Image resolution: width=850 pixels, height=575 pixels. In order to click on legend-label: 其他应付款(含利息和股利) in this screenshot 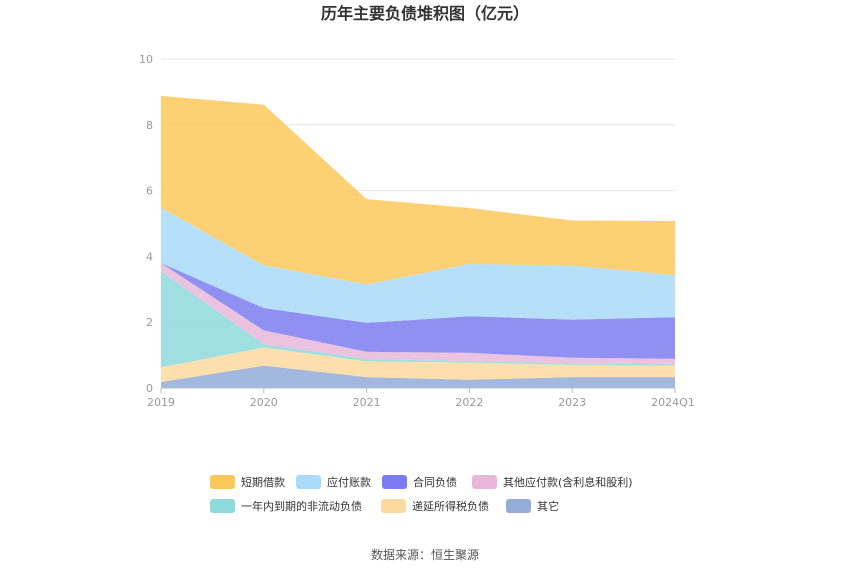, I will do `click(568, 482)`.